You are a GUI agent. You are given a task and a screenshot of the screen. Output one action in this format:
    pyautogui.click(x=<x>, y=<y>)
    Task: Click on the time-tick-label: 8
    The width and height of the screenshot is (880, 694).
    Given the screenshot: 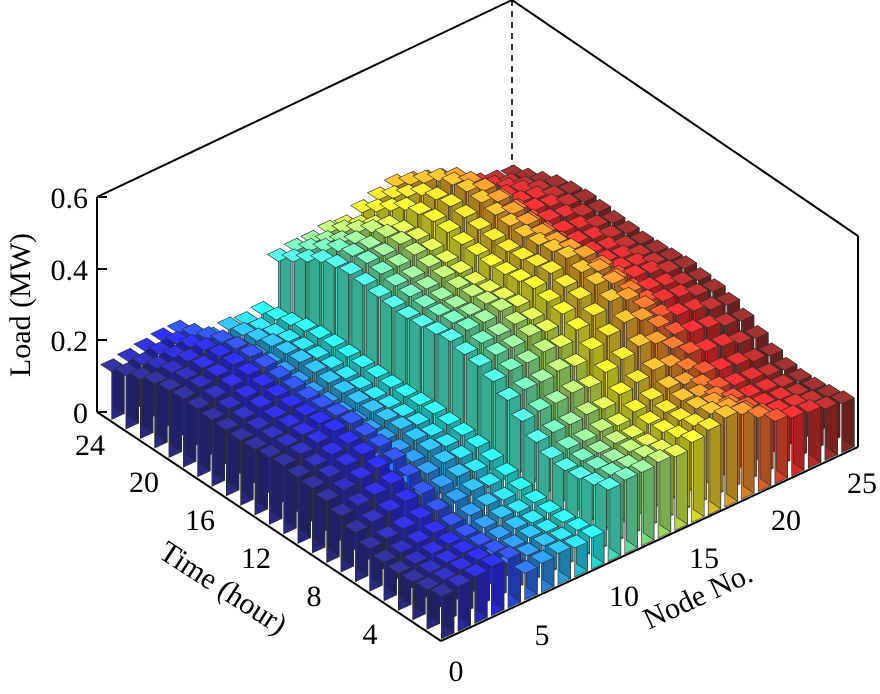 What is the action you would take?
    pyautogui.click(x=314, y=596)
    